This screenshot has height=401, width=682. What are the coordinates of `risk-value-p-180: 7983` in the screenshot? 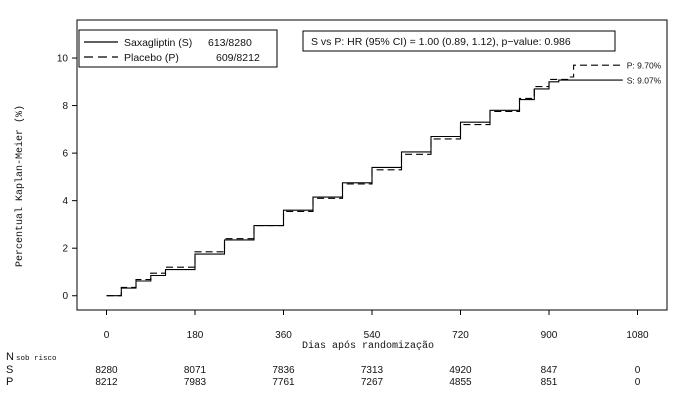 It's located at (195, 382).